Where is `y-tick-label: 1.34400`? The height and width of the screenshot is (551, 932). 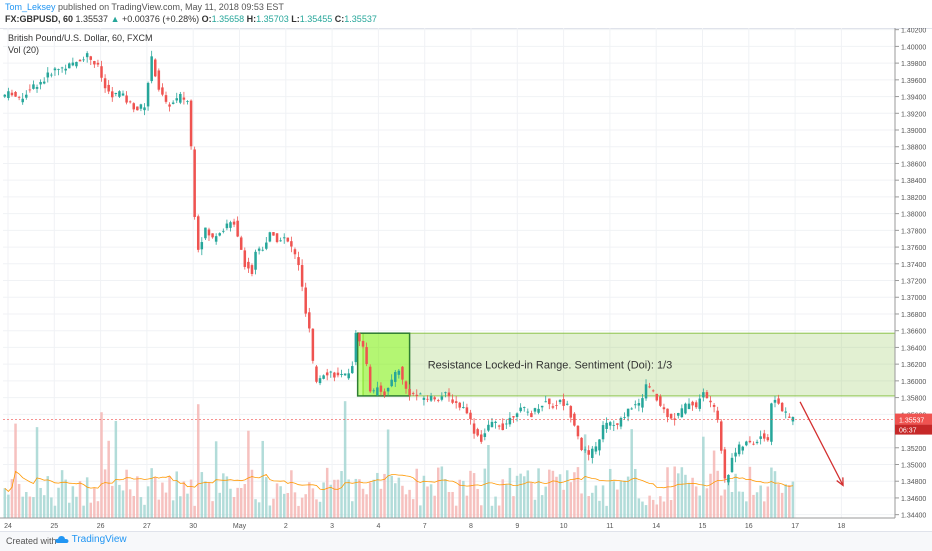 y-tick-label: 1.34400 is located at coordinates (913, 516).